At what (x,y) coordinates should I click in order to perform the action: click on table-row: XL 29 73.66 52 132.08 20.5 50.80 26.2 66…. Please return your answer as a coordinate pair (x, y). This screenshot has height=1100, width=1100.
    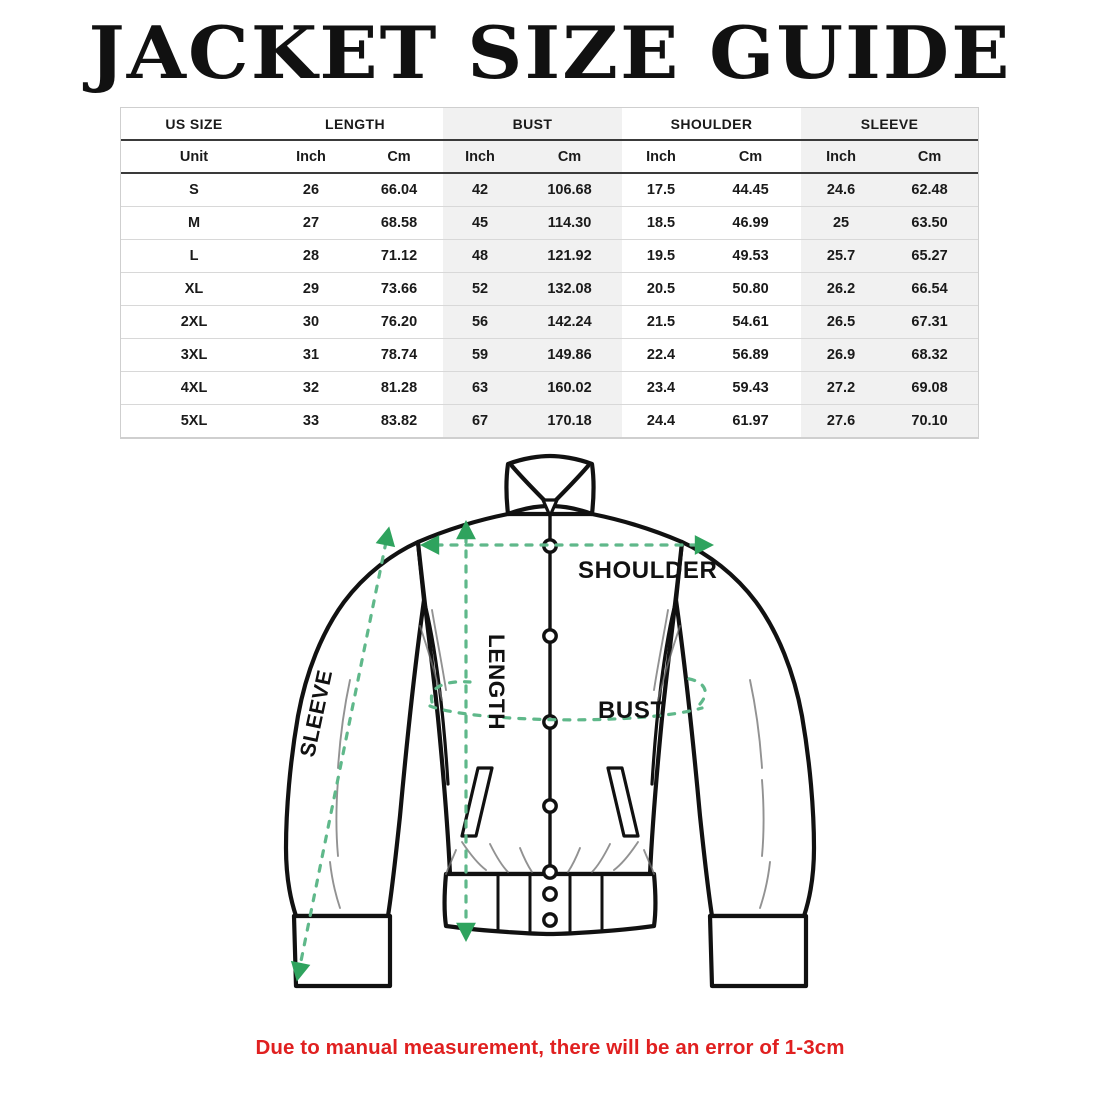
    Looking at the image, I should click on (550, 289).